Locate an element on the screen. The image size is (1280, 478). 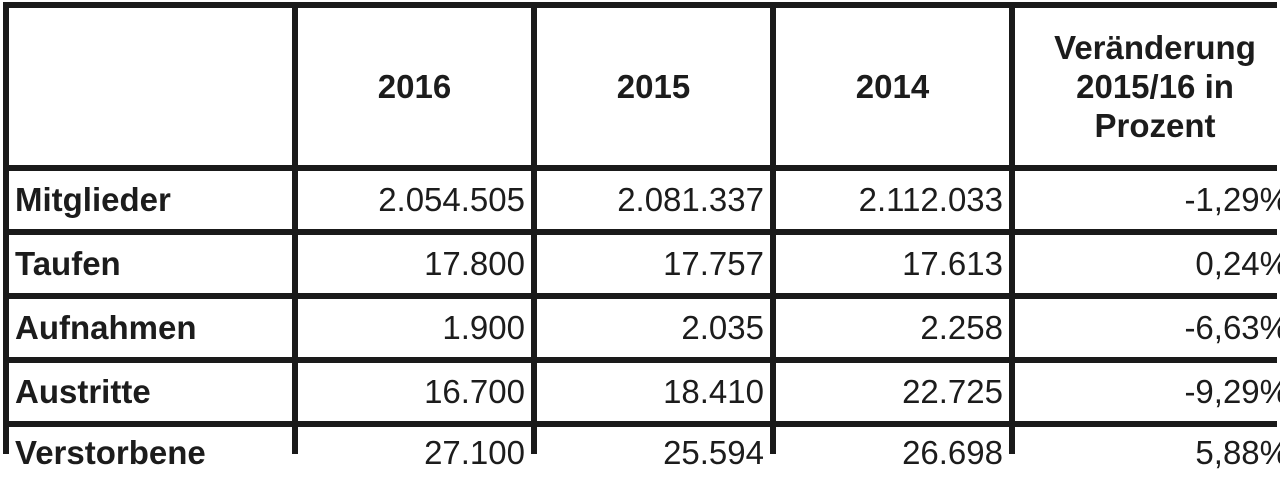
cell-aufnahmen-2015: 2.035 is located at coordinates (653, 328).